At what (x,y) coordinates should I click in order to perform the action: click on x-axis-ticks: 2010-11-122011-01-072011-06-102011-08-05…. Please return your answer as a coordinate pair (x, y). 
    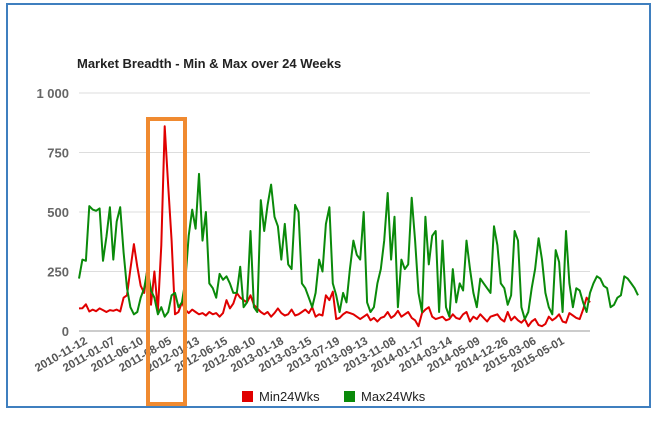
    Looking at the image, I should click on (300, 355).